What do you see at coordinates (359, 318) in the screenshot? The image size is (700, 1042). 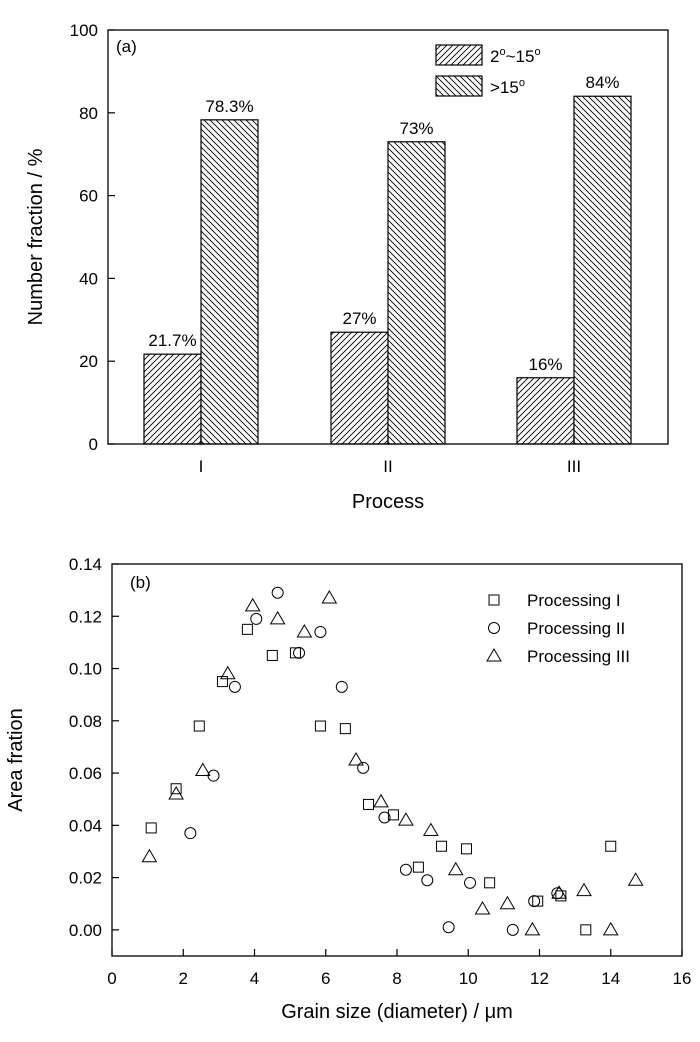 I see `bar-value-label: 27%` at bounding box center [359, 318].